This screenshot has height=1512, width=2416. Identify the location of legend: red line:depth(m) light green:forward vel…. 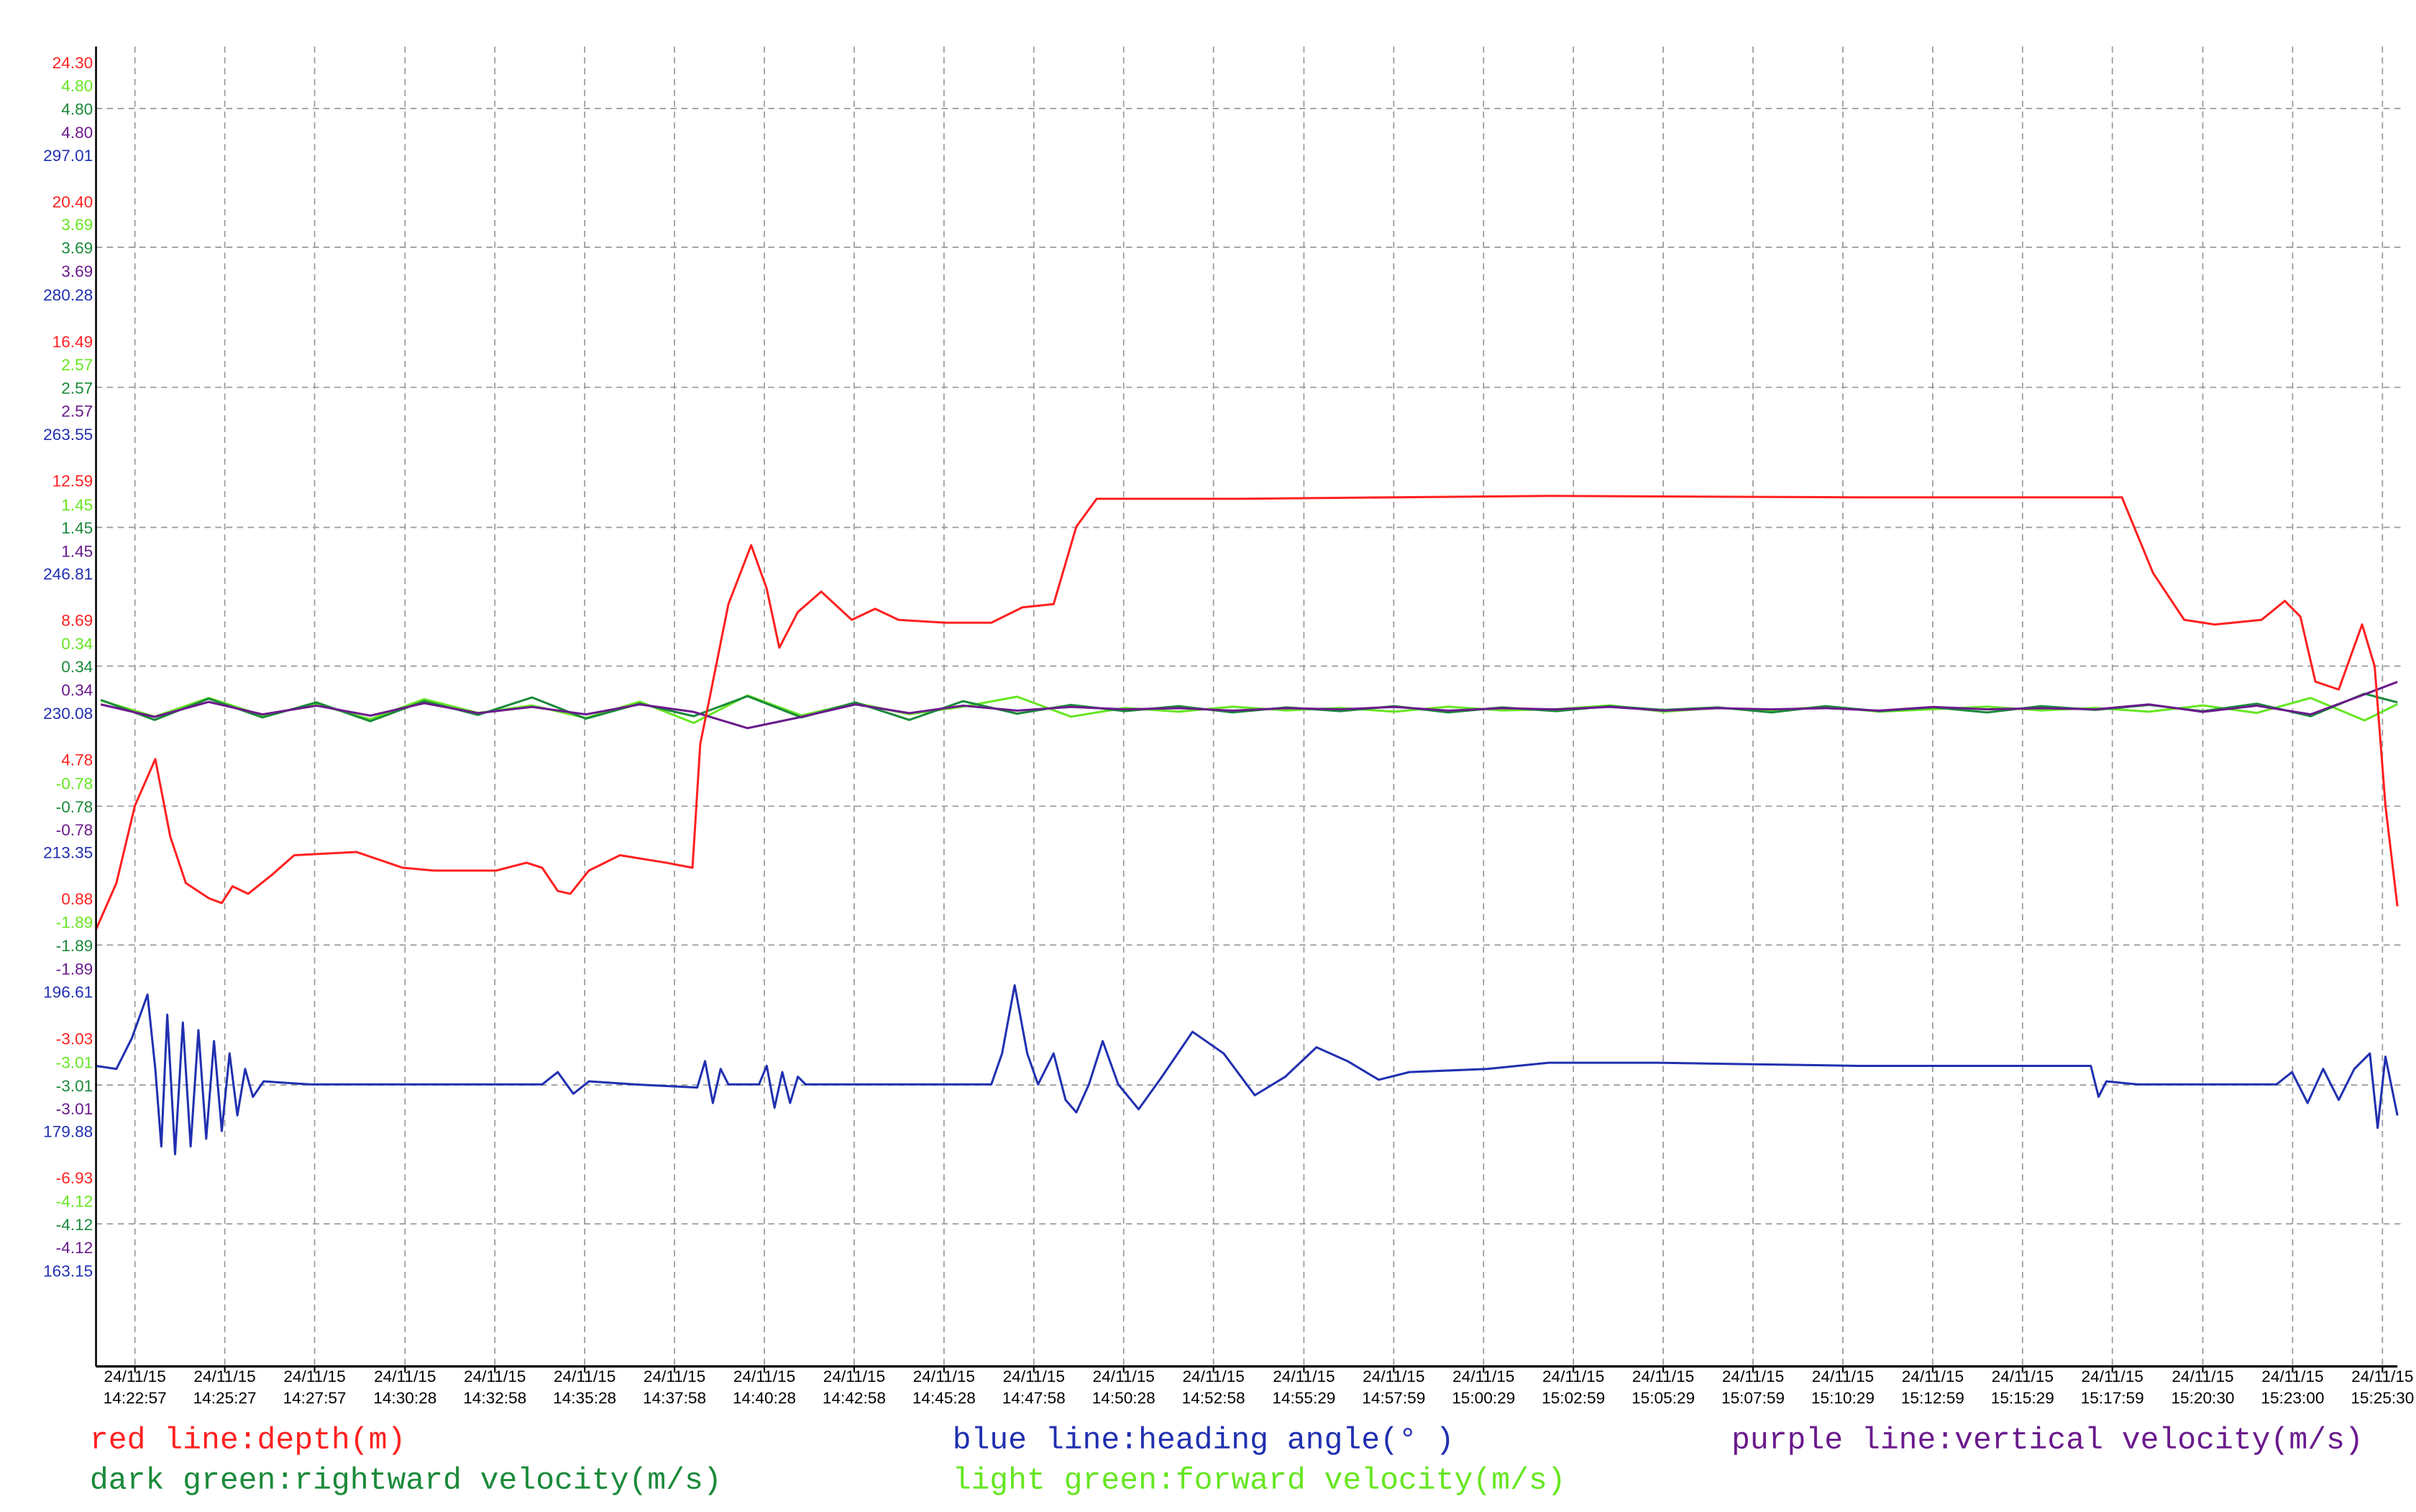
(1227, 1460).